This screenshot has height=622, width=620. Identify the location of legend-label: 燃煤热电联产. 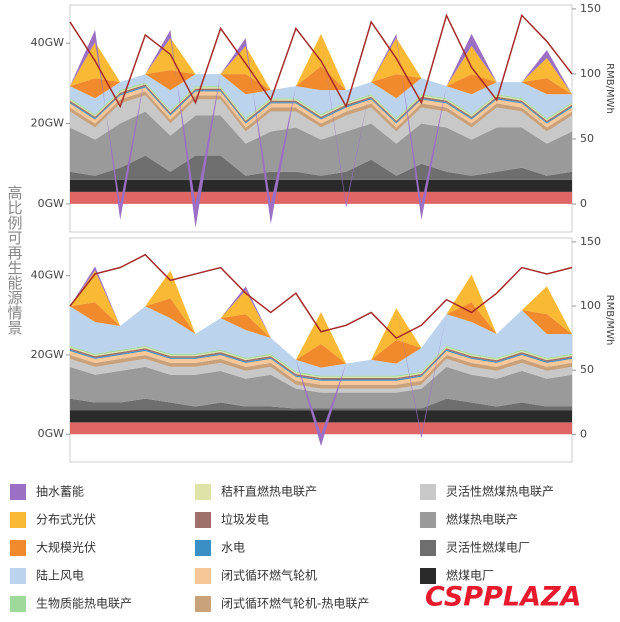
(482, 519).